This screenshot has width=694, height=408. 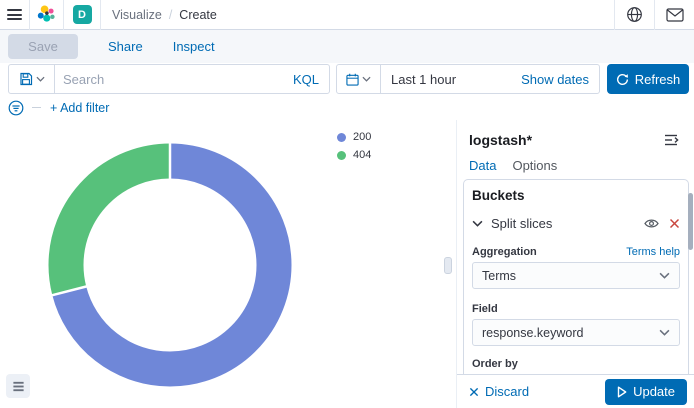 I want to click on hamburger-menu-icon, so click(x=14, y=15).